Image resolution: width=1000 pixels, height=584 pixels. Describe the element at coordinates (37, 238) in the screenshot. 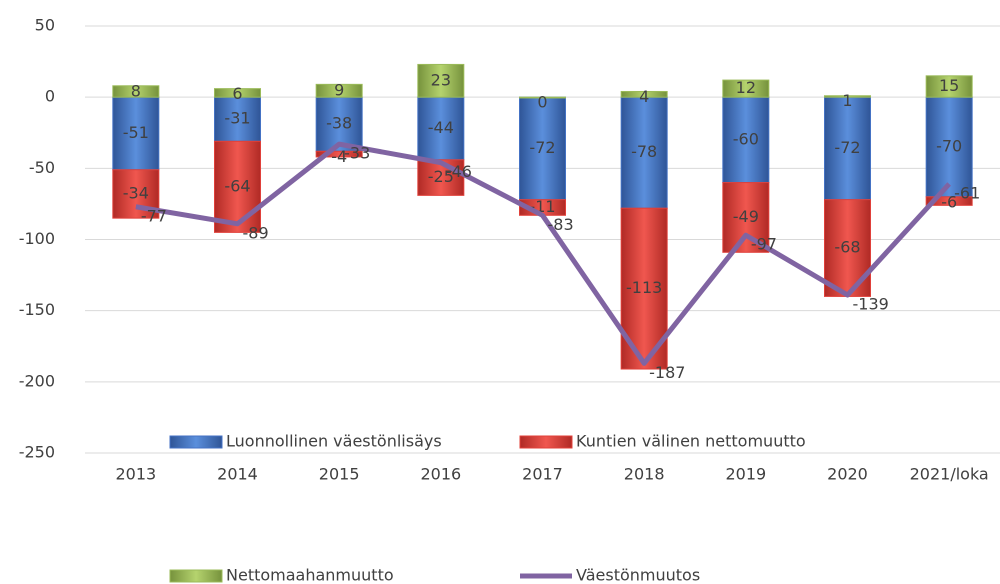

I see `y-tick-label: -100` at that location.